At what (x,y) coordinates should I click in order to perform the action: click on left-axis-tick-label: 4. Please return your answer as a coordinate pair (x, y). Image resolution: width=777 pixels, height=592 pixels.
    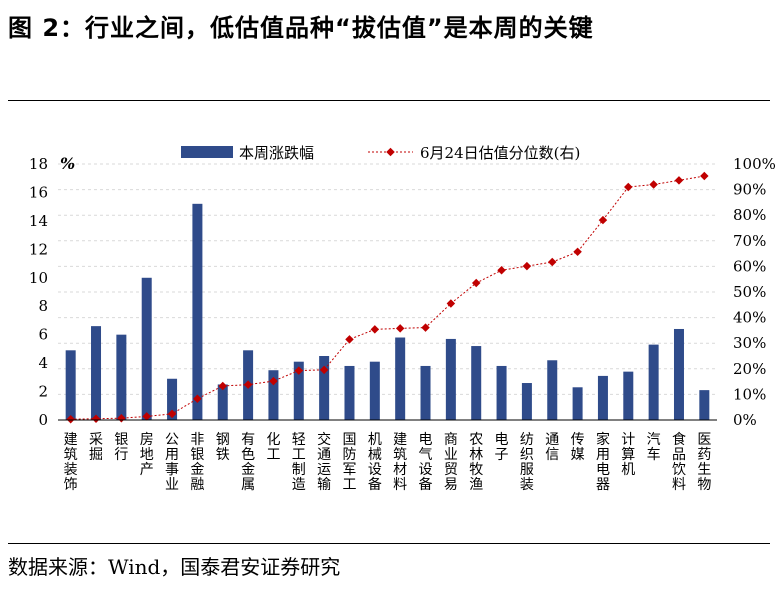
    Looking at the image, I should click on (43, 363).